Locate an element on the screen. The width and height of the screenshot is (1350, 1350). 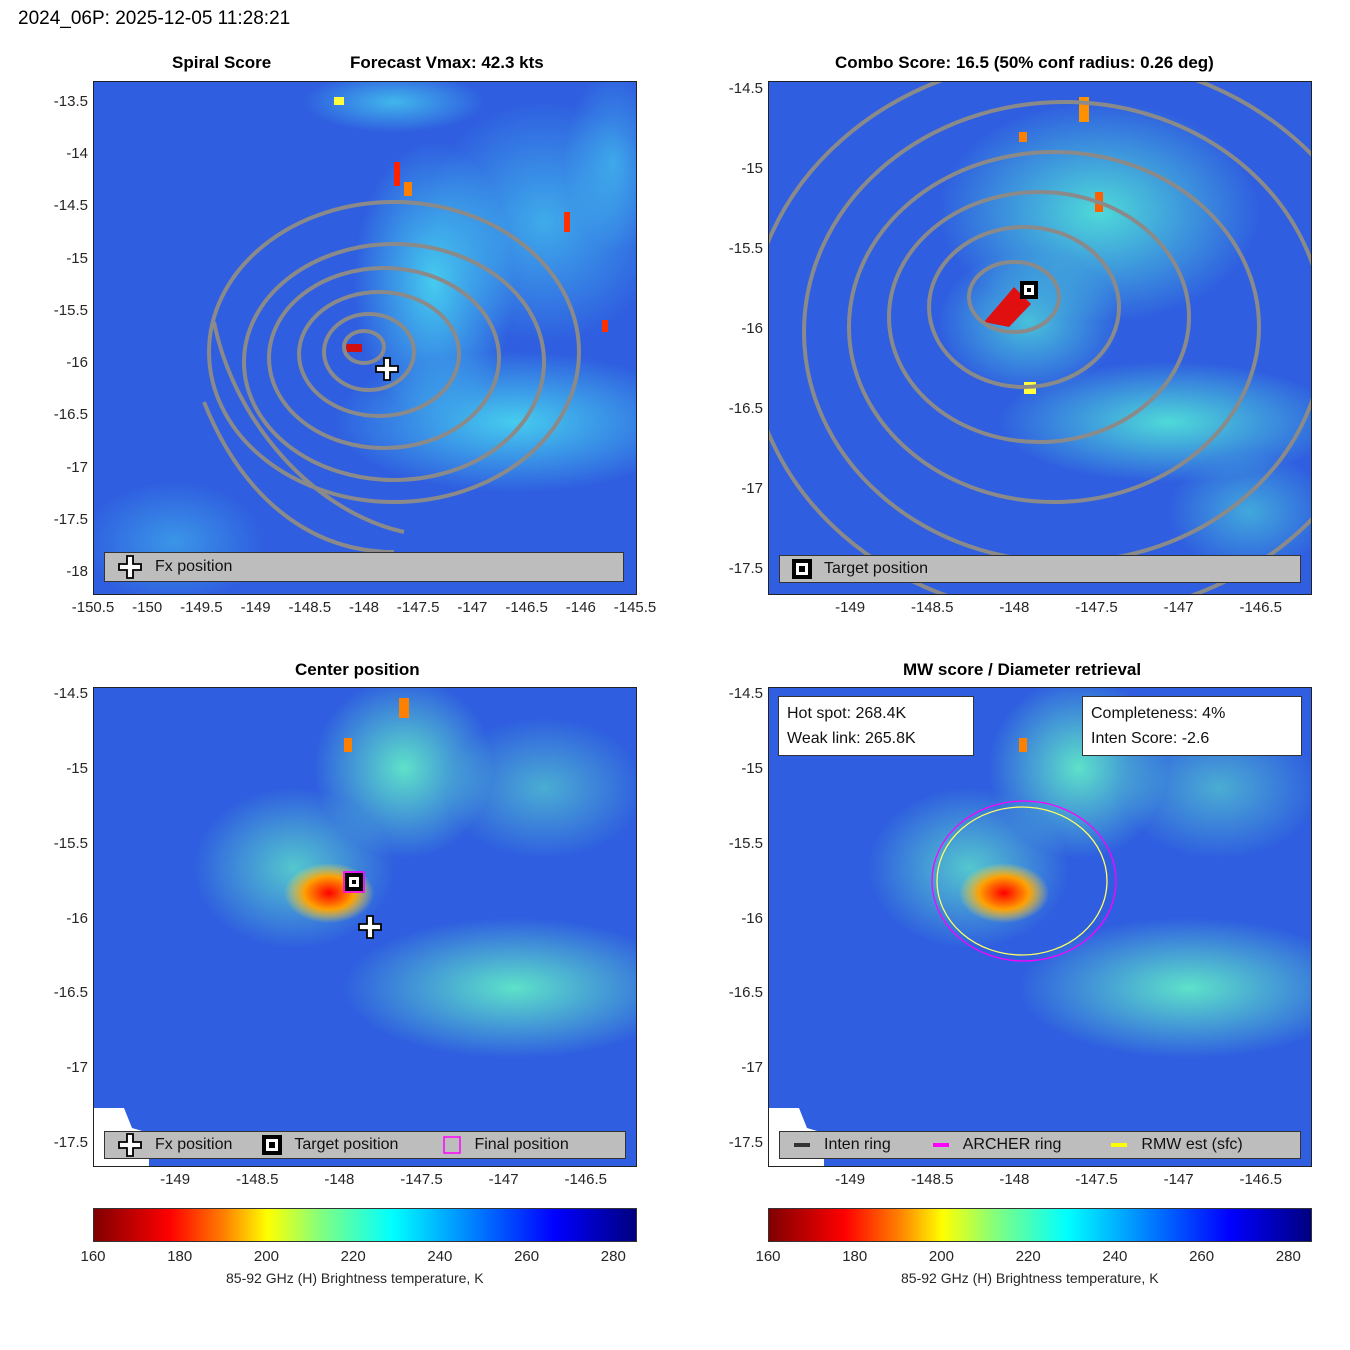
colorbar-tick-label: 160 is located at coordinates (93, 1256).